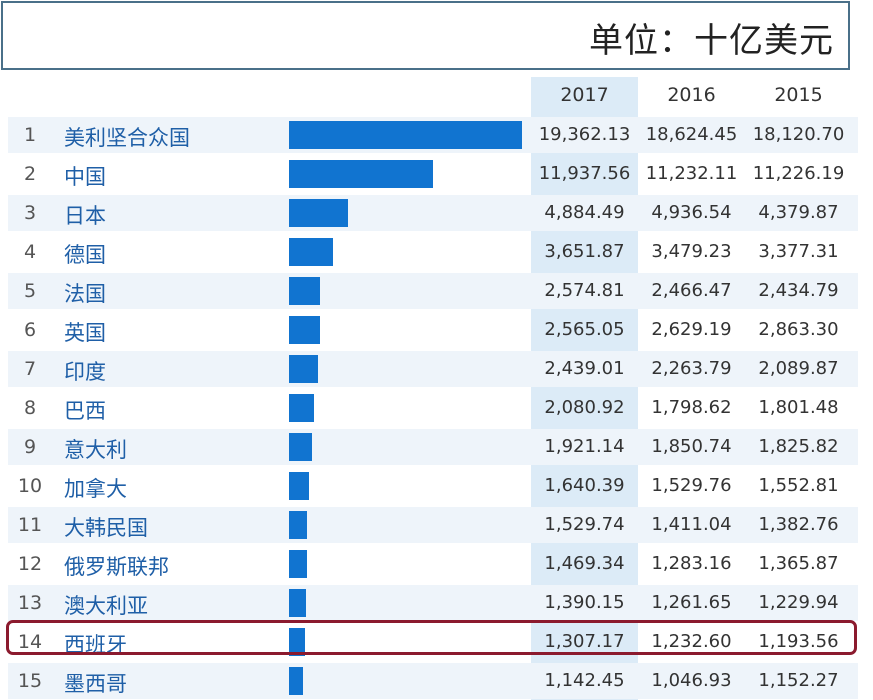 This screenshot has width=873, height=700. I want to click on rank-cell: 15, so click(30, 681).